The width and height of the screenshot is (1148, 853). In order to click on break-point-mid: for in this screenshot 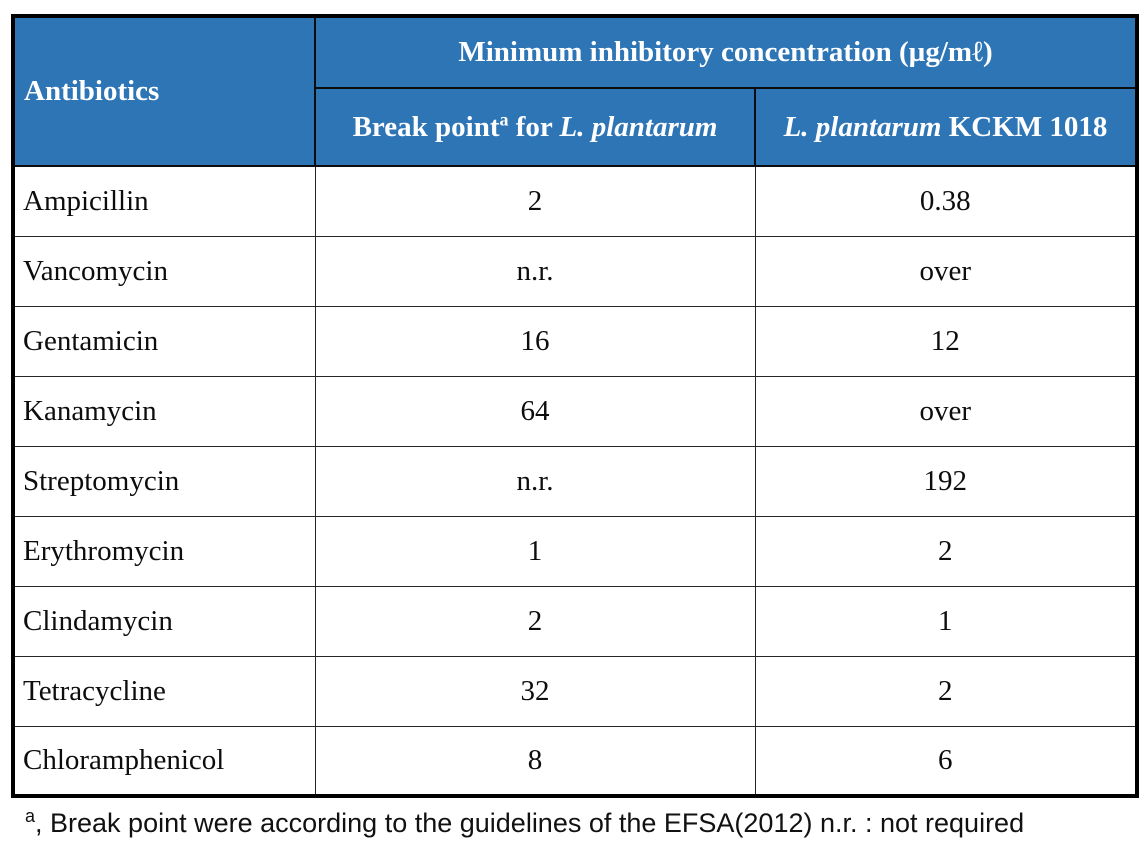, I will do `click(534, 126)`.